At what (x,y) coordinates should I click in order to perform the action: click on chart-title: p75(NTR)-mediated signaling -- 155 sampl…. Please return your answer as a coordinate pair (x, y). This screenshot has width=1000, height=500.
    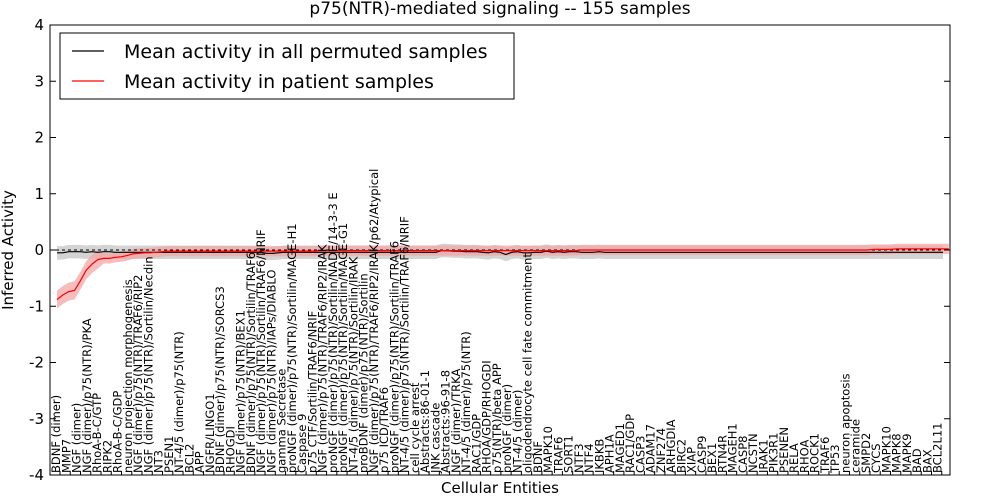
    Looking at the image, I should click on (499, 9).